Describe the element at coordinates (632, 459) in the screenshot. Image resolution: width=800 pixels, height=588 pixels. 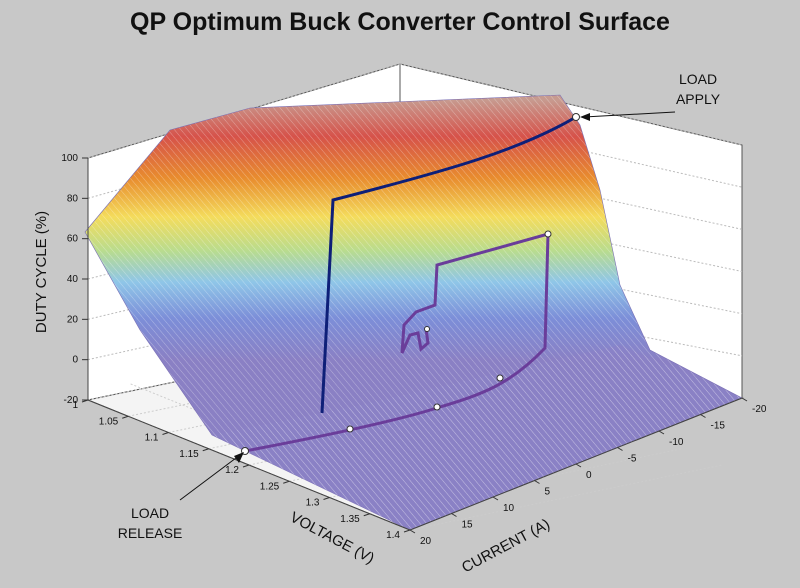
I see `y-tick-label: -5` at that location.